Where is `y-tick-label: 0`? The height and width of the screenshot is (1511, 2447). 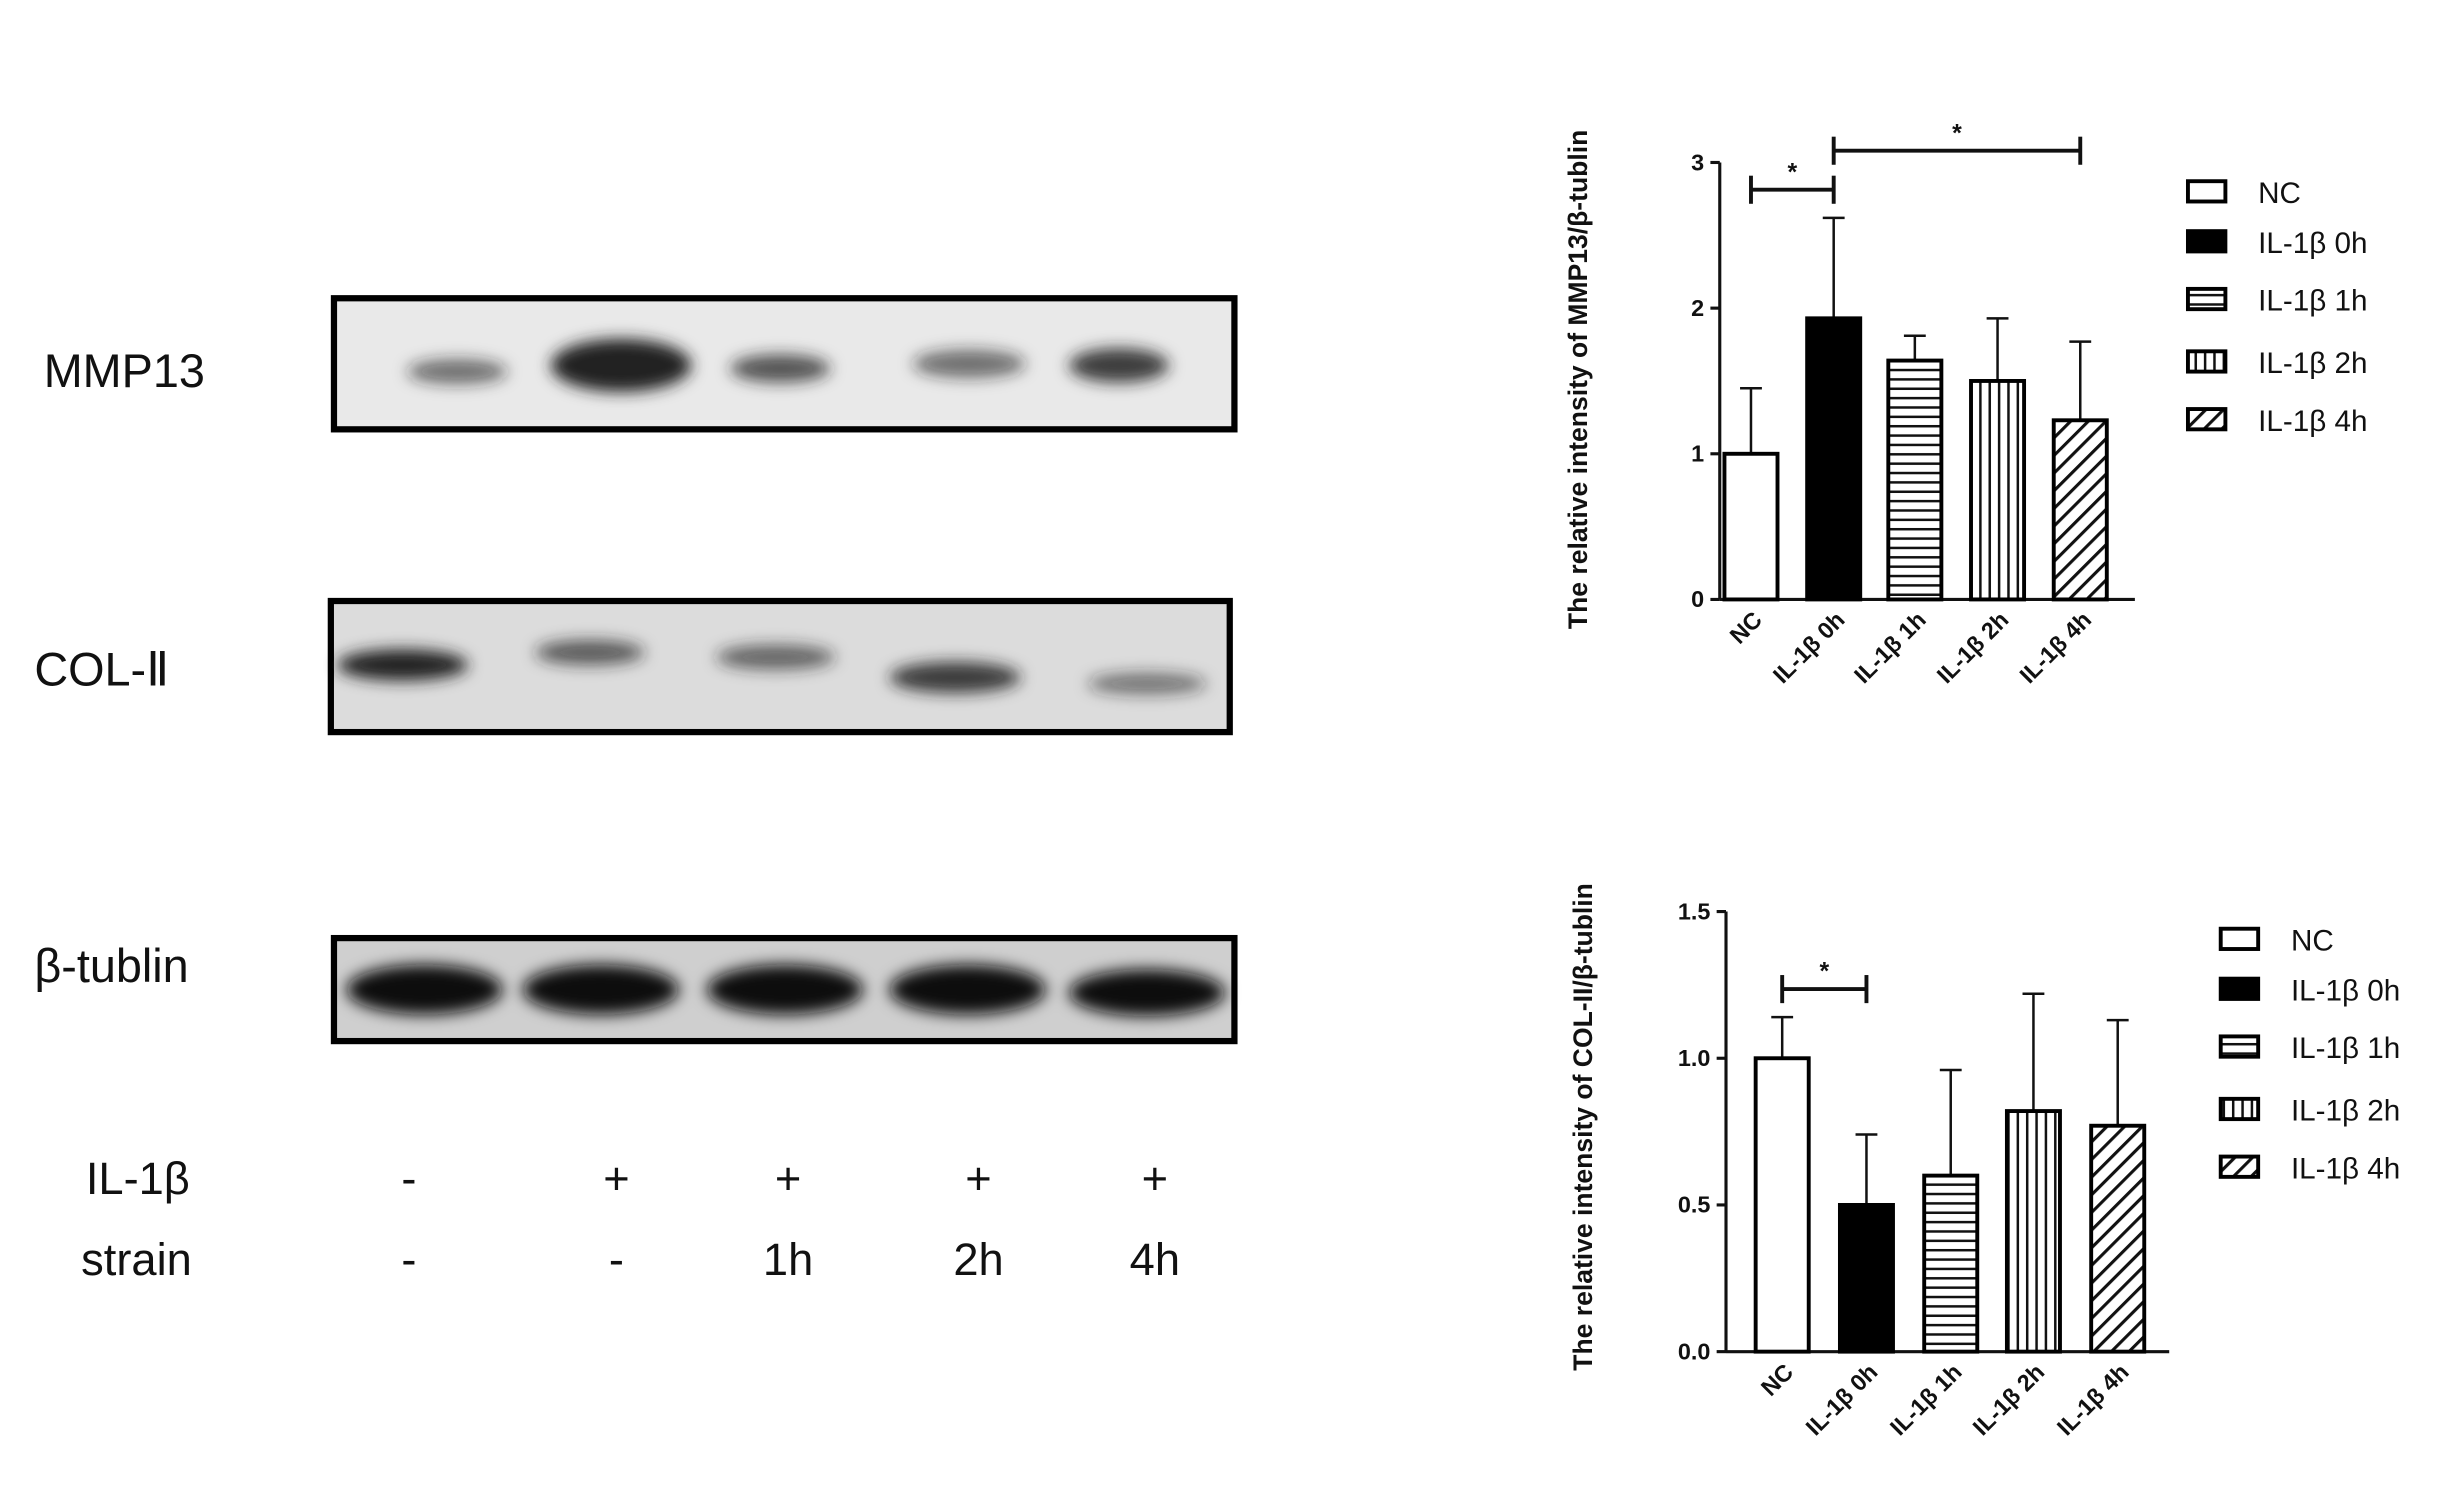 y-tick-label: 0 is located at coordinates (1697, 599).